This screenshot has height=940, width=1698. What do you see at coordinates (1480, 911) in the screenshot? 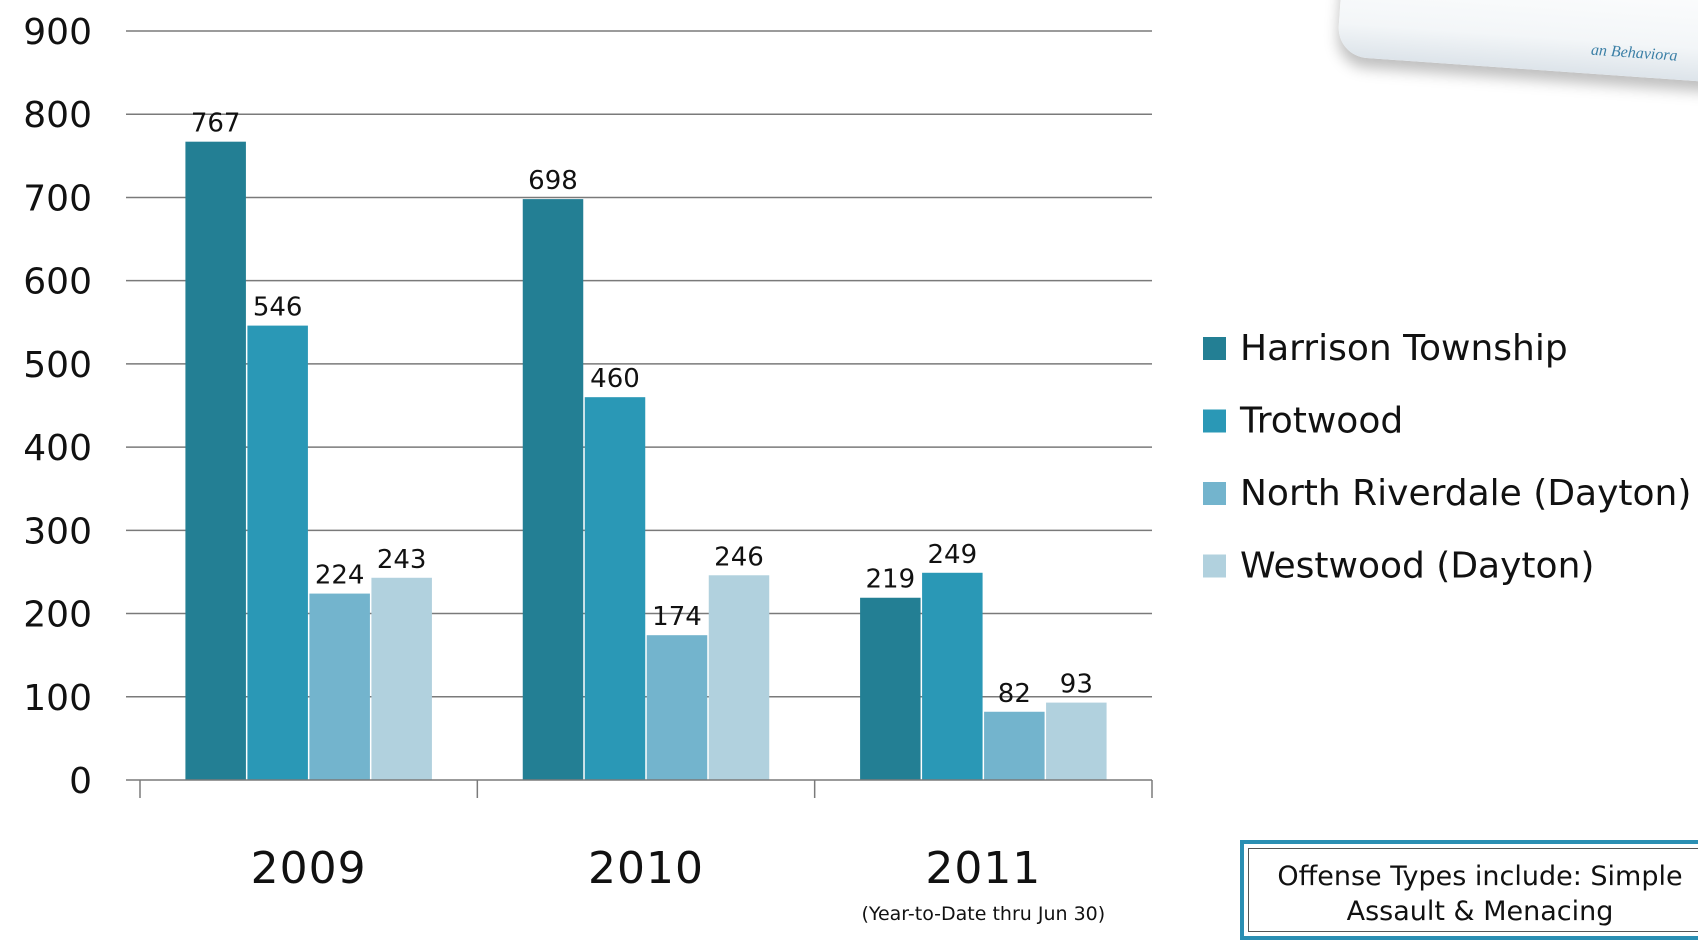
I see `note-line-2: Assault & Menacing` at bounding box center [1480, 911].